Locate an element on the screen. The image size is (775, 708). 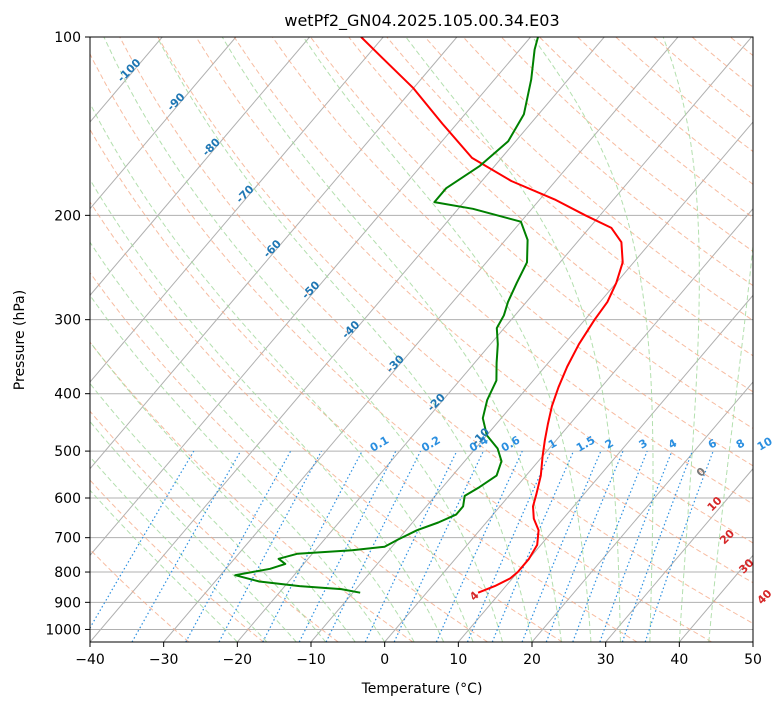
y-tick-label: 300 is located at coordinates (67, 321).